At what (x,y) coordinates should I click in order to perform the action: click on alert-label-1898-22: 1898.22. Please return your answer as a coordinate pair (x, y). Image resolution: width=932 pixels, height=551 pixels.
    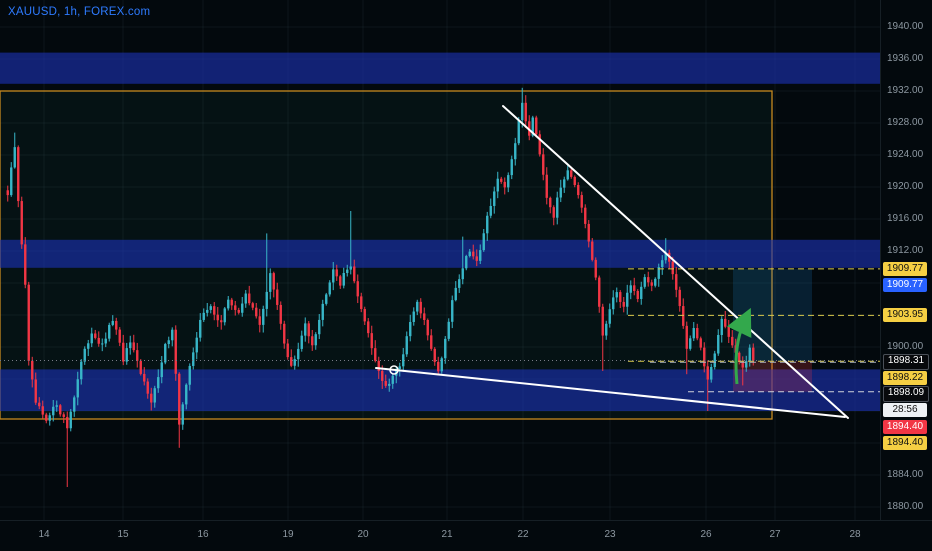
    Looking at the image, I should click on (905, 378).